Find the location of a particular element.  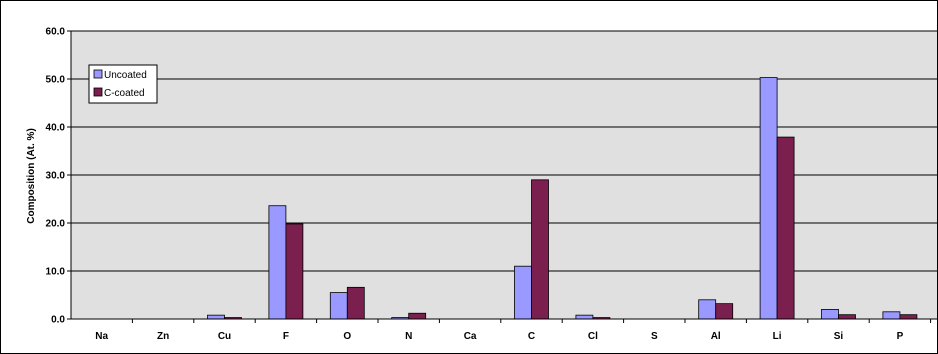

y-tick-label: 20.0 is located at coordinates (56, 224).